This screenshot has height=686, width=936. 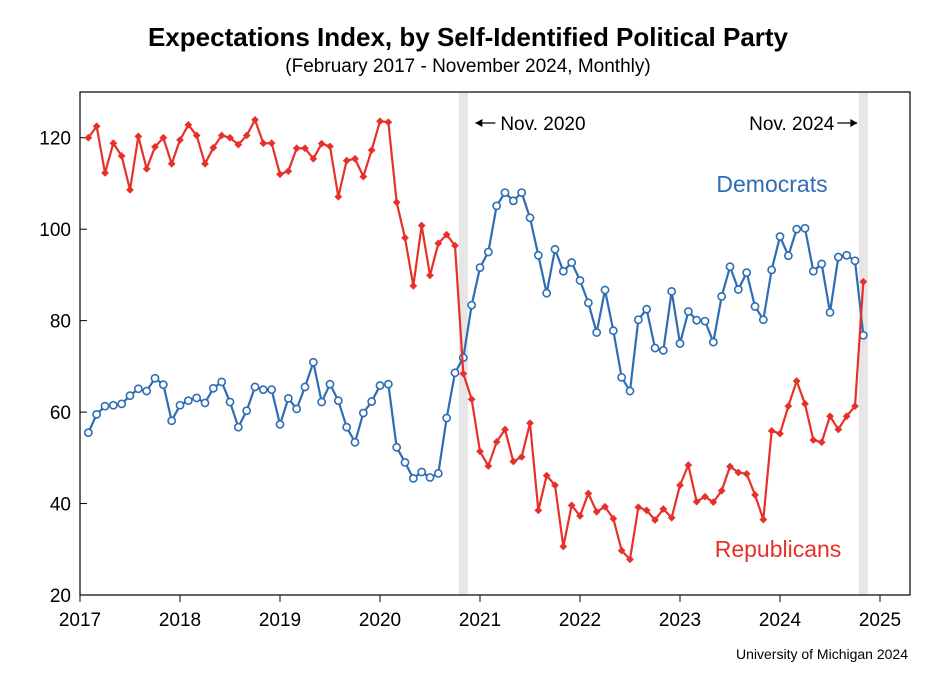 What do you see at coordinates (55, 139) in the screenshot?
I see `y-tick-label: 120` at bounding box center [55, 139].